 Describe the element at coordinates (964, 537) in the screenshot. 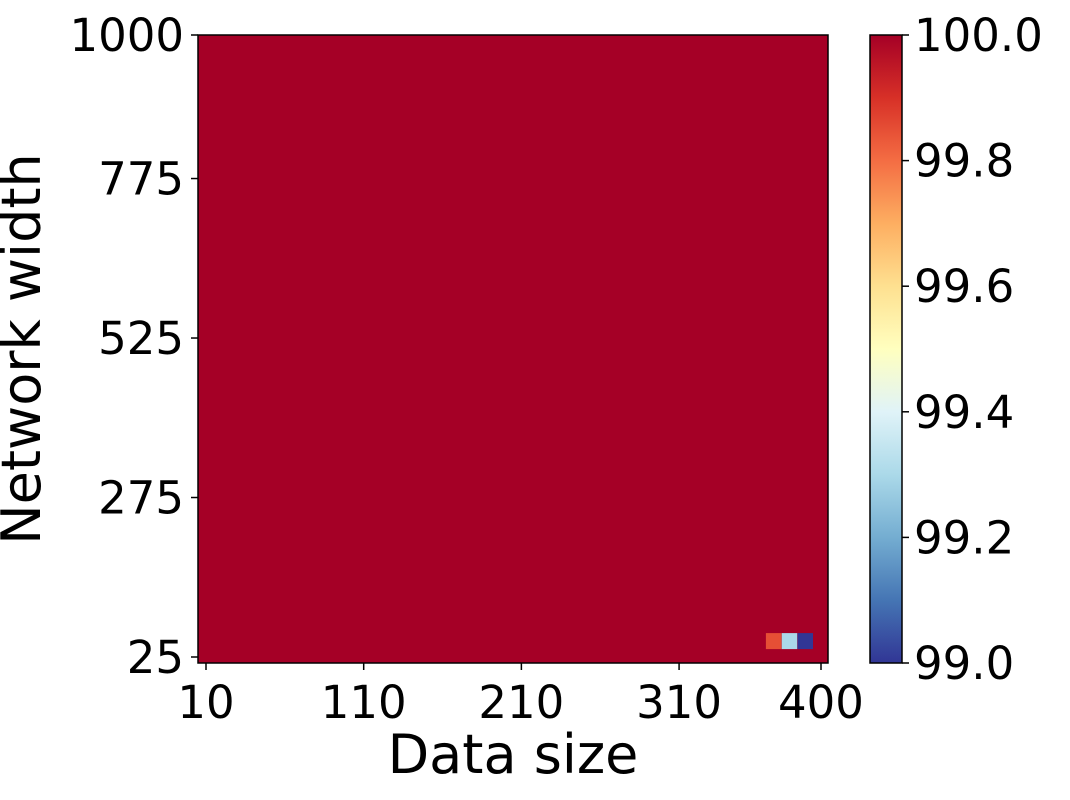

I see `colorbar-tick-label: 99.2` at that location.